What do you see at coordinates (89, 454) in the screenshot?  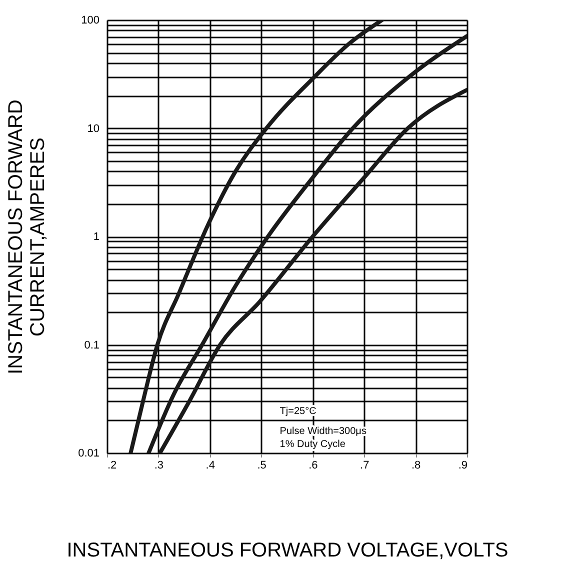 I see `y-tick-label: 0.01` at bounding box center [89, 454].